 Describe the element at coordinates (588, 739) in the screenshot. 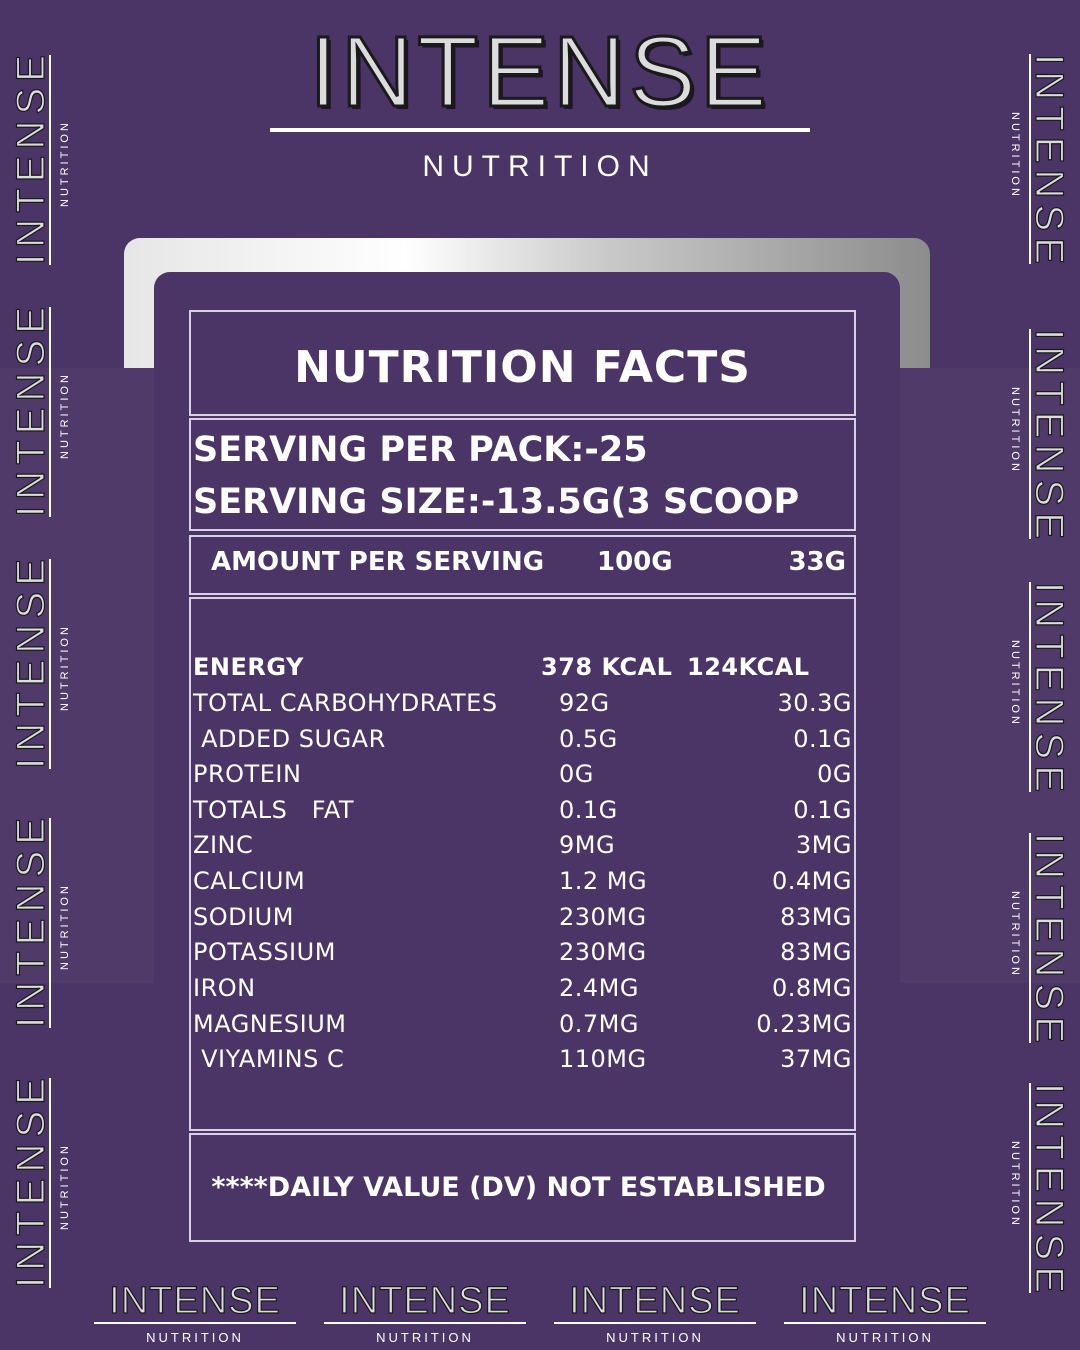

I see `nutrient-value-100g: 0.5G` at that location.